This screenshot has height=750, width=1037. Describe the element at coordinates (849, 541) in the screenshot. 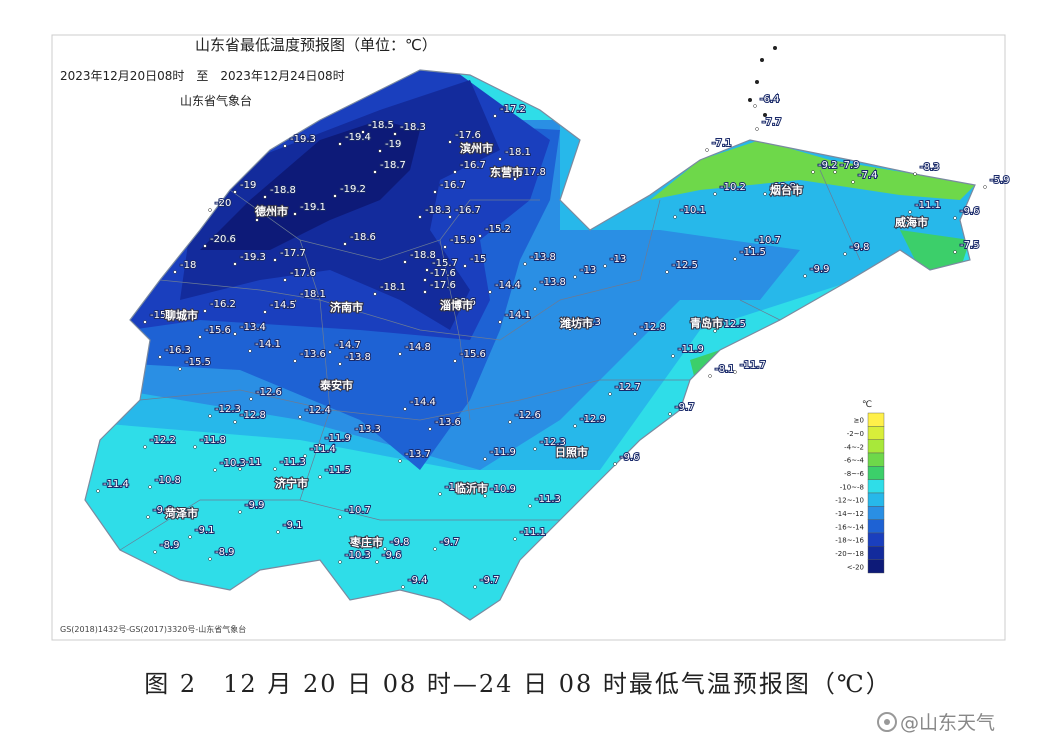

I see `legend-label: -18~-16` at that location.